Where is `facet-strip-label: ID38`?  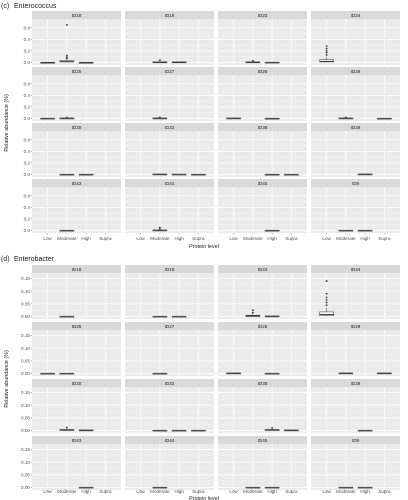 facet-strip-label: ID38 is located at coordinates (263, 383).